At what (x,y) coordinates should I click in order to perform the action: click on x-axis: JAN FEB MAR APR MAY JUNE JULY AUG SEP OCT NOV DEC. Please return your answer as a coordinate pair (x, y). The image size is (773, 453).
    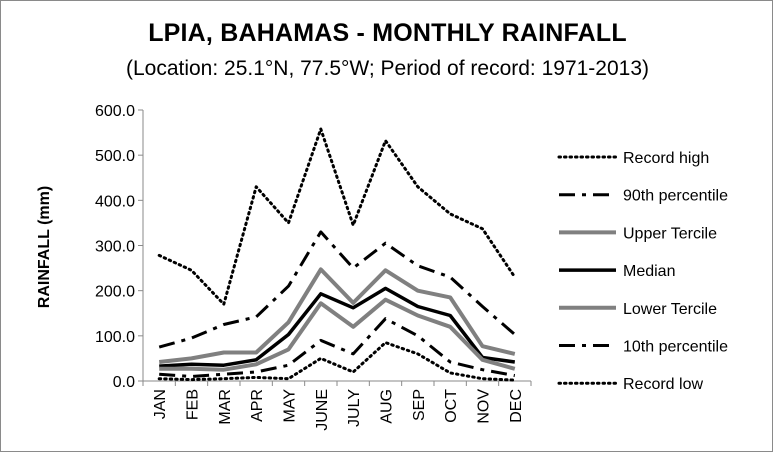
    Looking at the image, I should click on (337, 405).